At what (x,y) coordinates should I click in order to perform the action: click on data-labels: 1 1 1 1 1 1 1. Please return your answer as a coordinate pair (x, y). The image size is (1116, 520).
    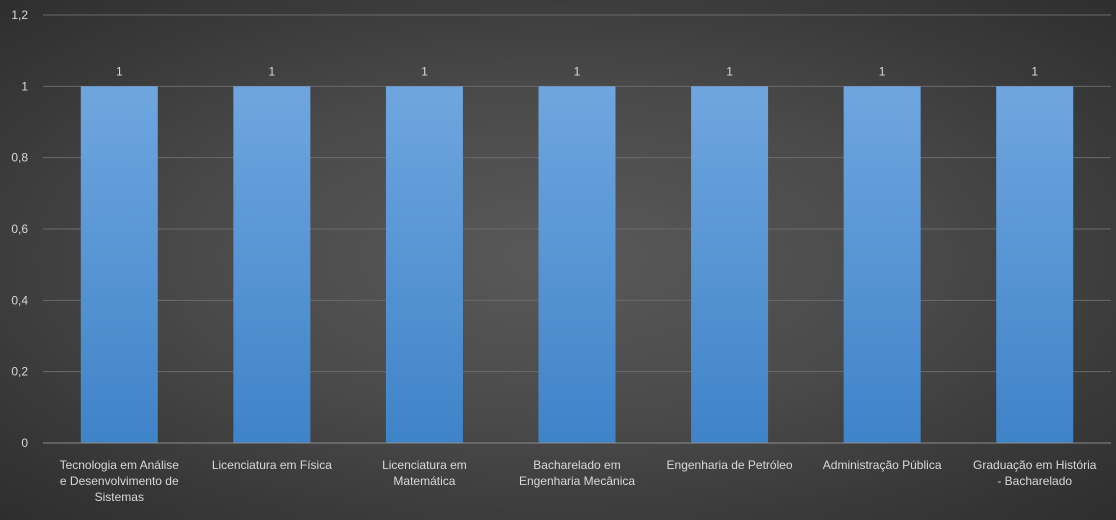
    Looking at the image, I should click on (577, 71).